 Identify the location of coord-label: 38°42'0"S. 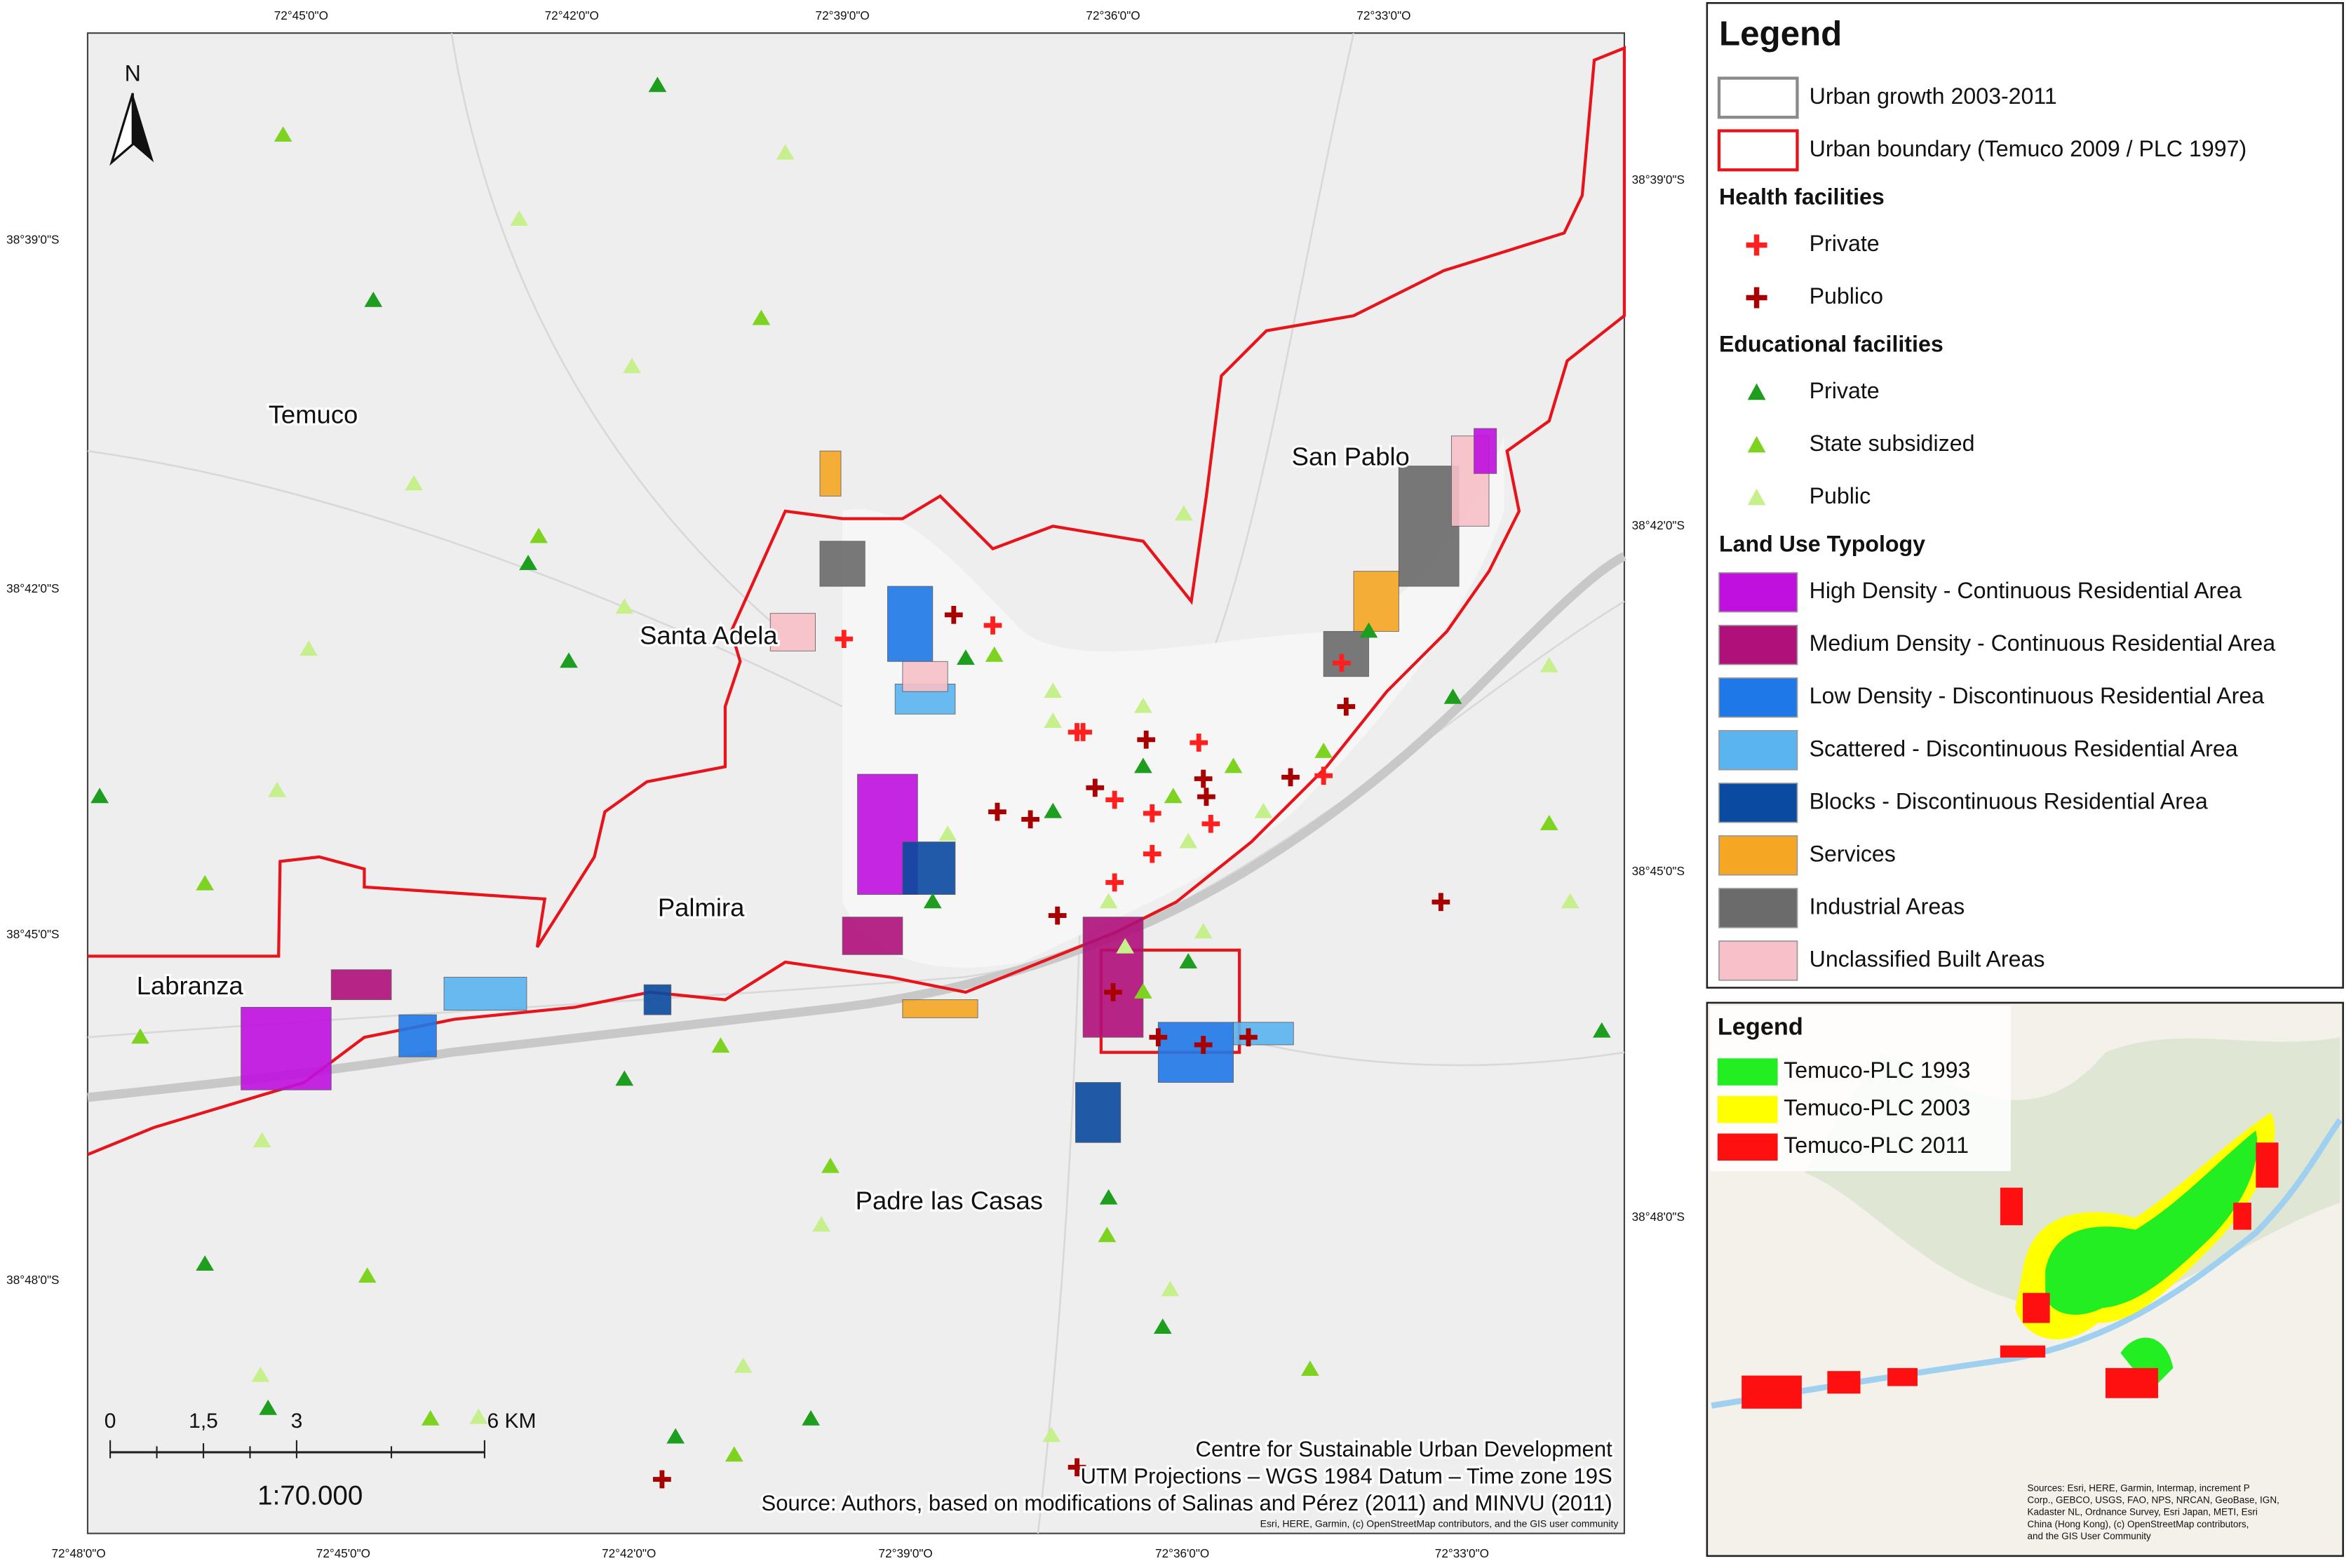
(1658, 525).